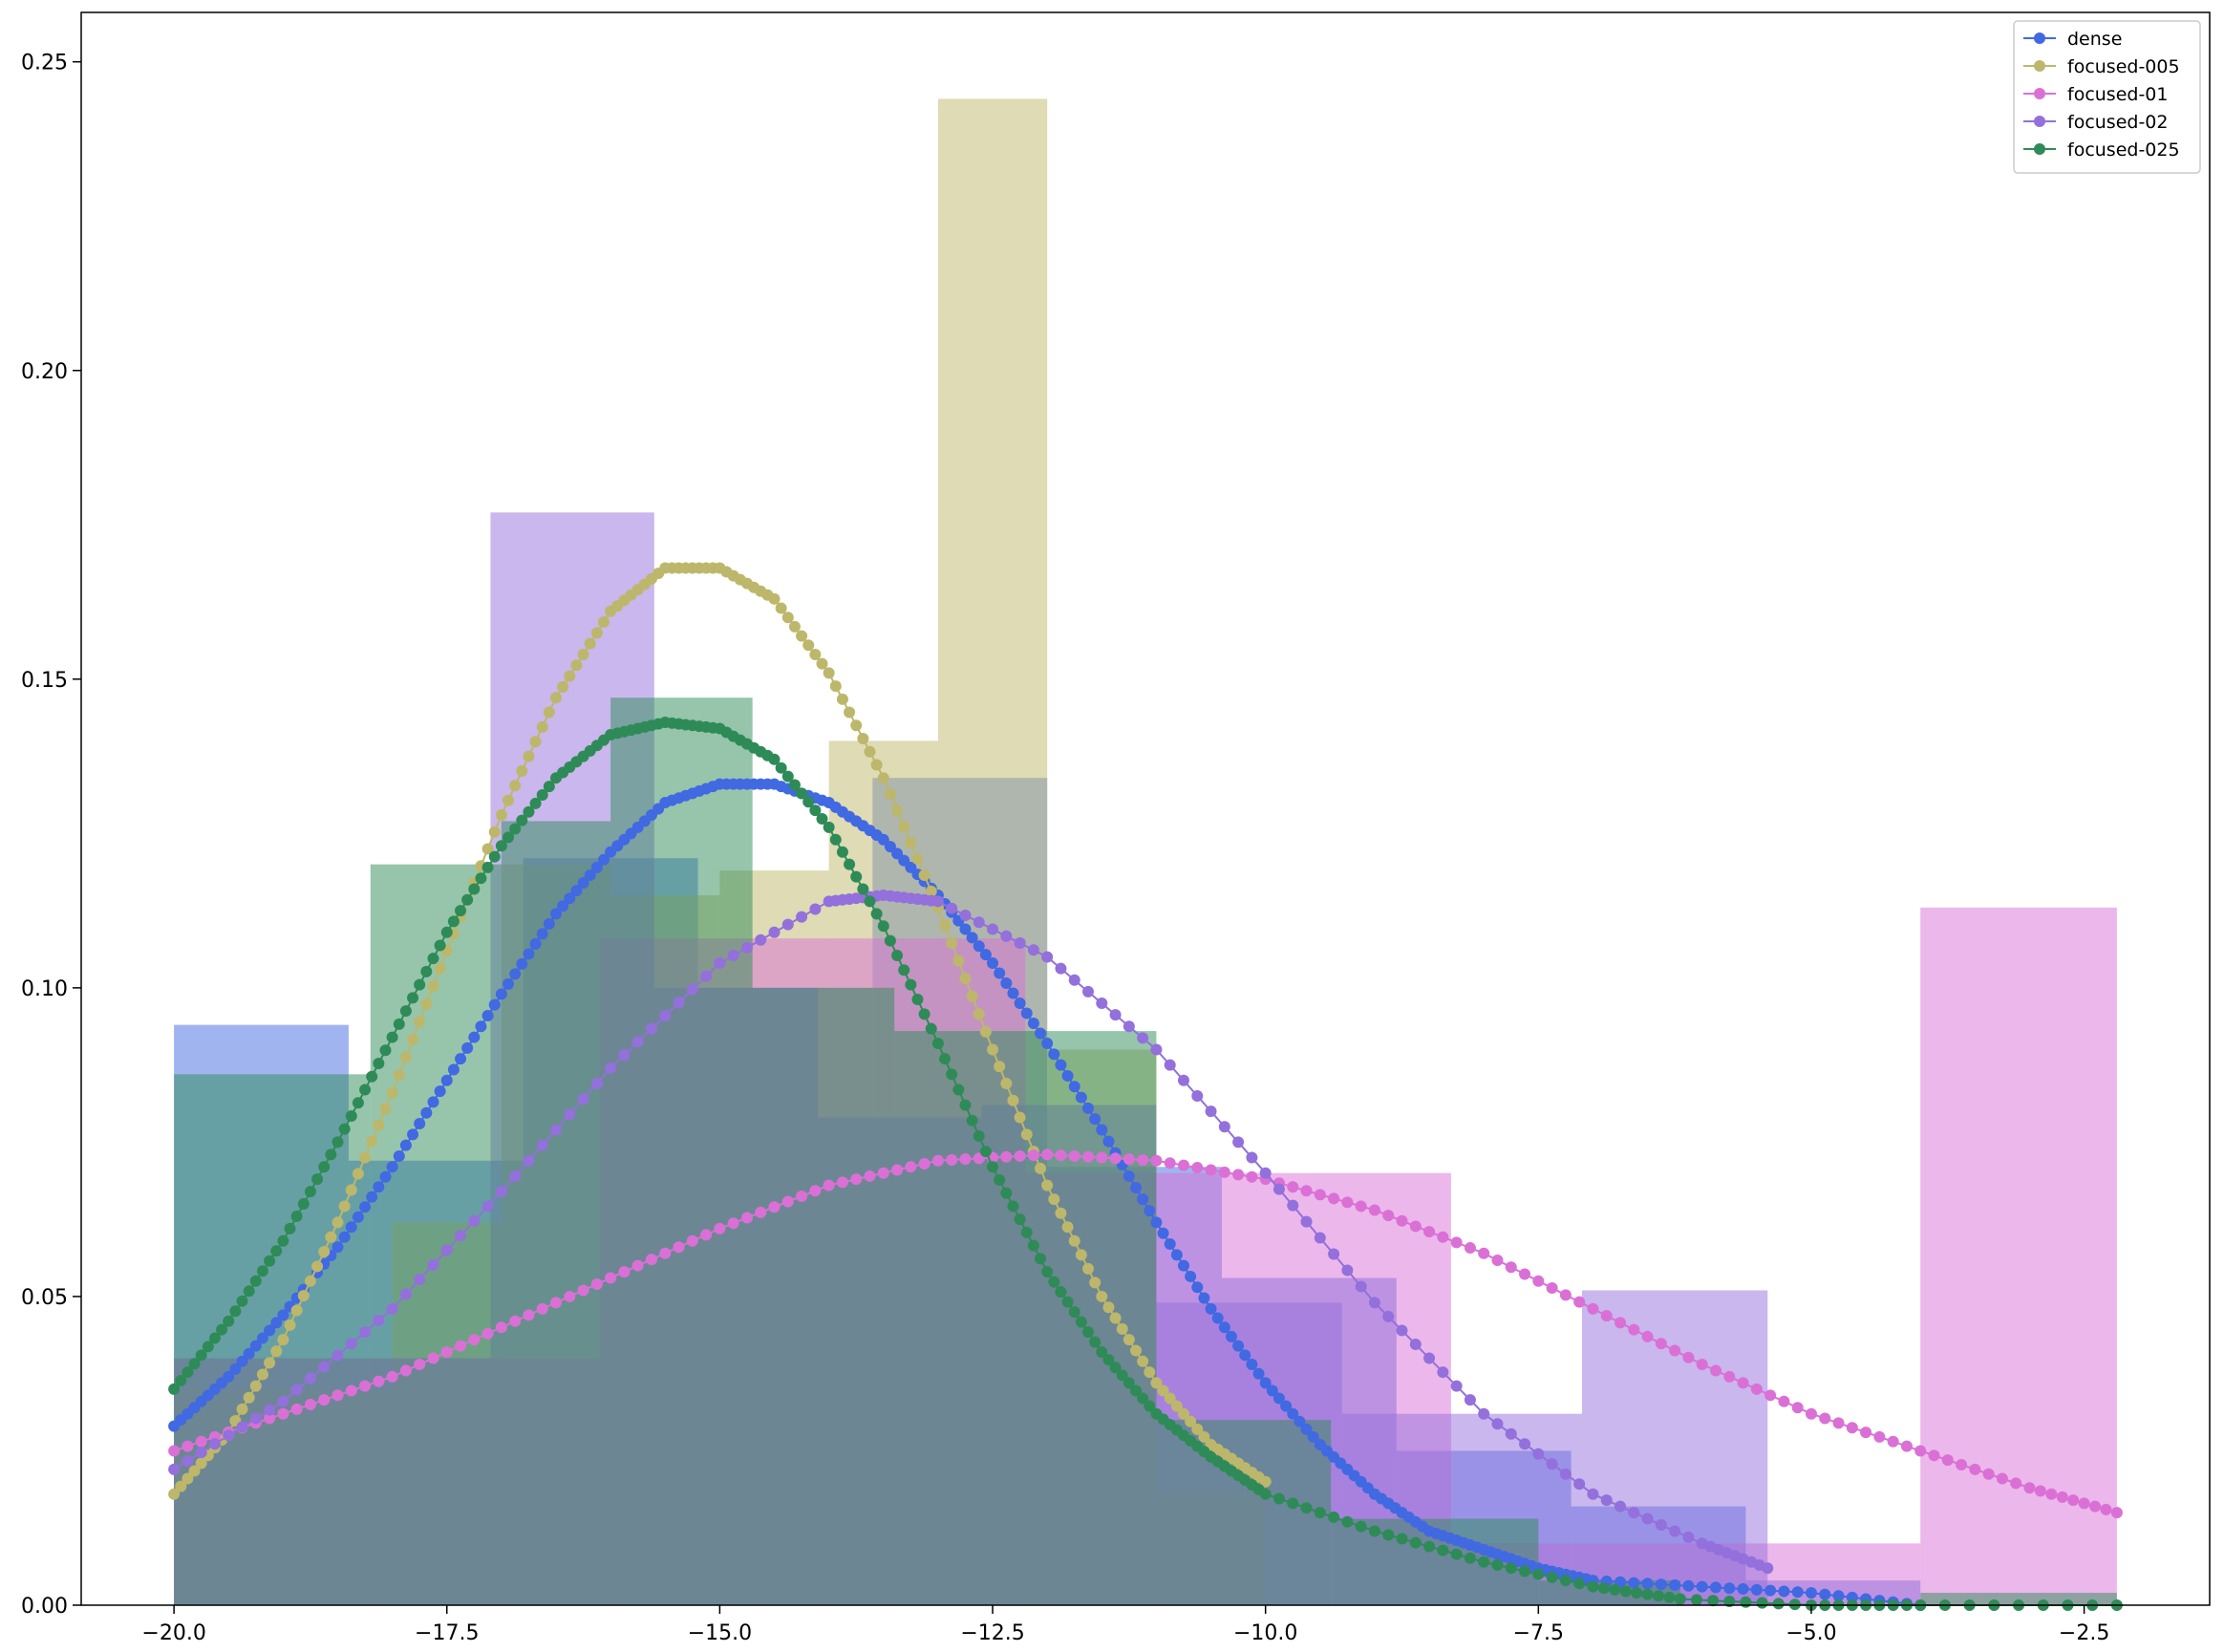 The height and width of the screenshot is (1652, 2224). What do you see at coordinates (681, 1151) in the screenshot?
I see `hist-bar` at bounding box center [681, 1151].